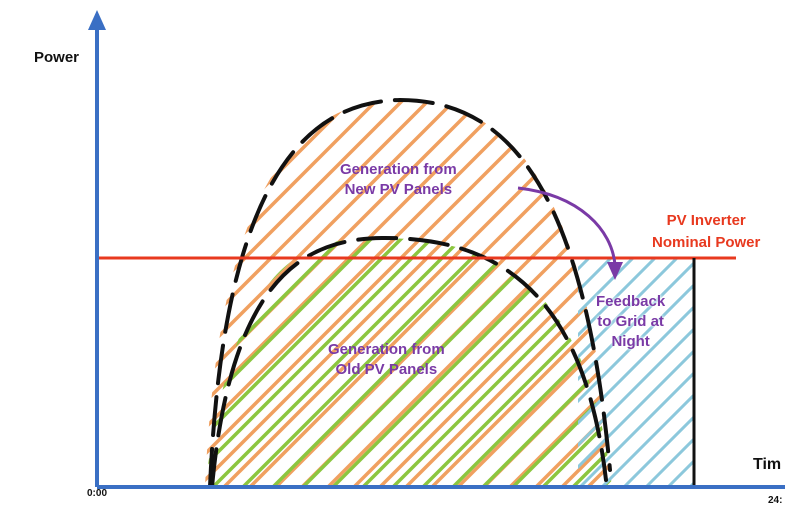 The image size is (785, 507). Describe the element at coordinates (567, 226) in the screenshot. I see `feedback-arrow` at that location.